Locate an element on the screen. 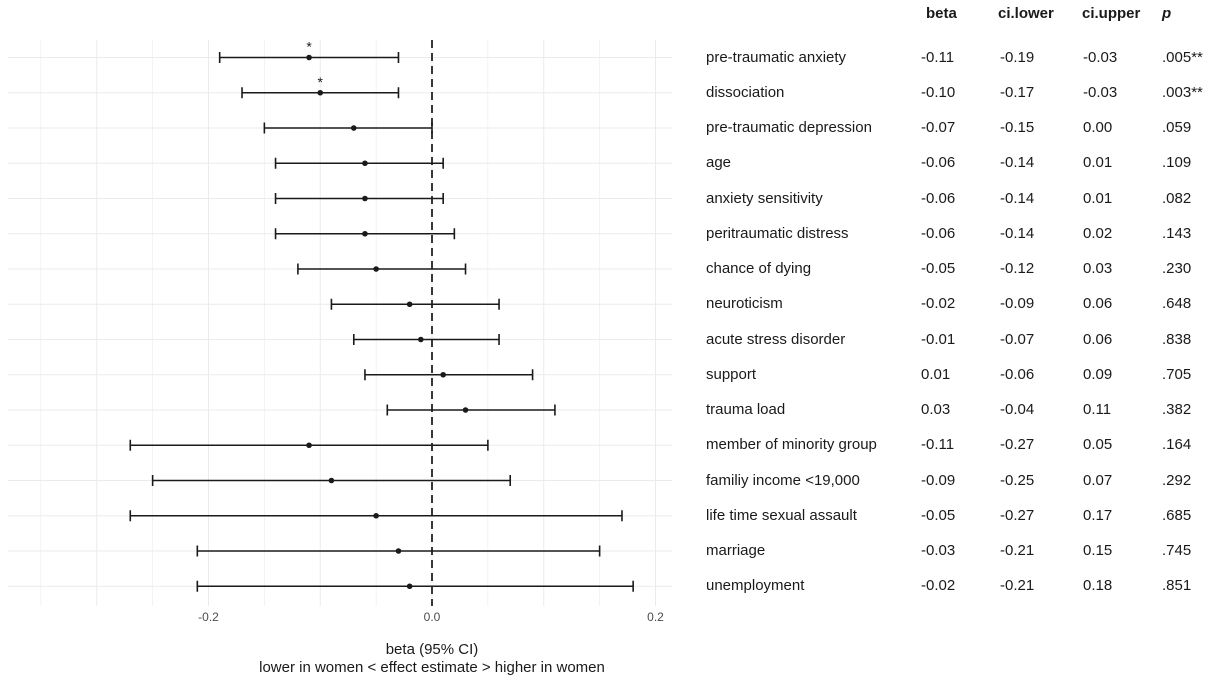 This screenshot has width=1214, height=681. ci-upper-value: 0.07 is located at coordinates (1098, 480).